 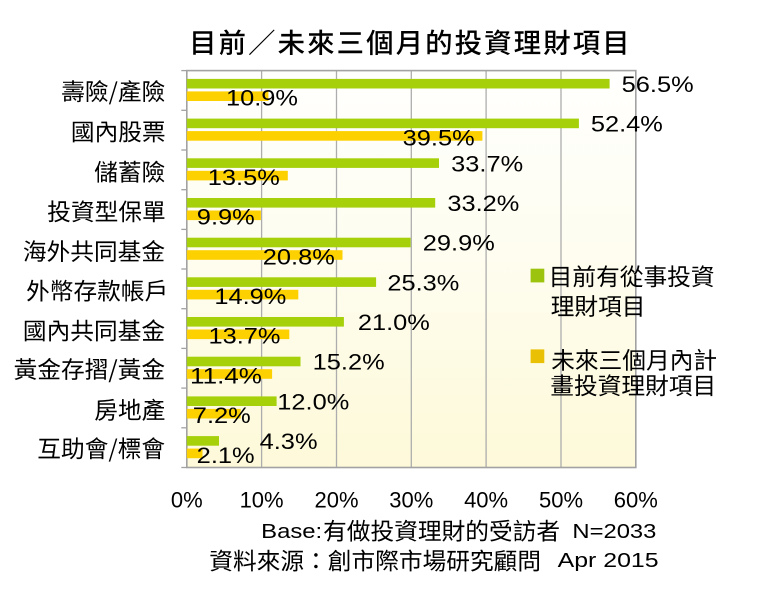 What do you see at coordinates (313, 401) in the screenshot?
I see `svg-text: 12.0%` at bounding box center [313, 401].